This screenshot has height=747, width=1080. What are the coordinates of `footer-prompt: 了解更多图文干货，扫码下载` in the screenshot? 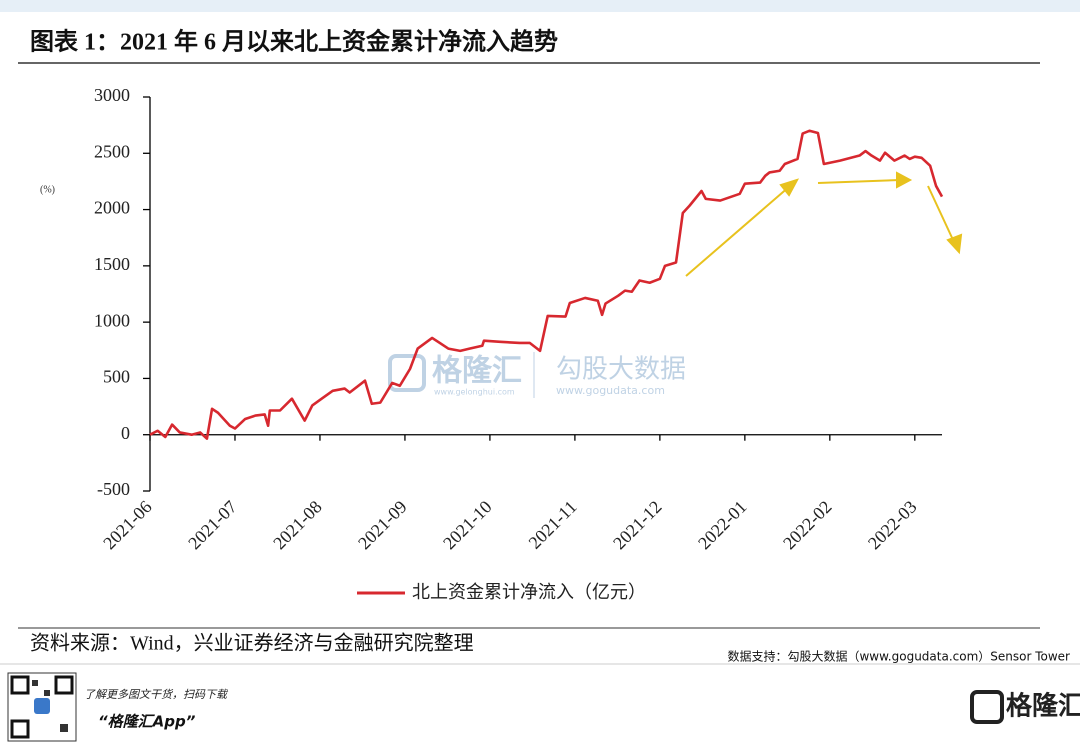 It's located at (156, 694).